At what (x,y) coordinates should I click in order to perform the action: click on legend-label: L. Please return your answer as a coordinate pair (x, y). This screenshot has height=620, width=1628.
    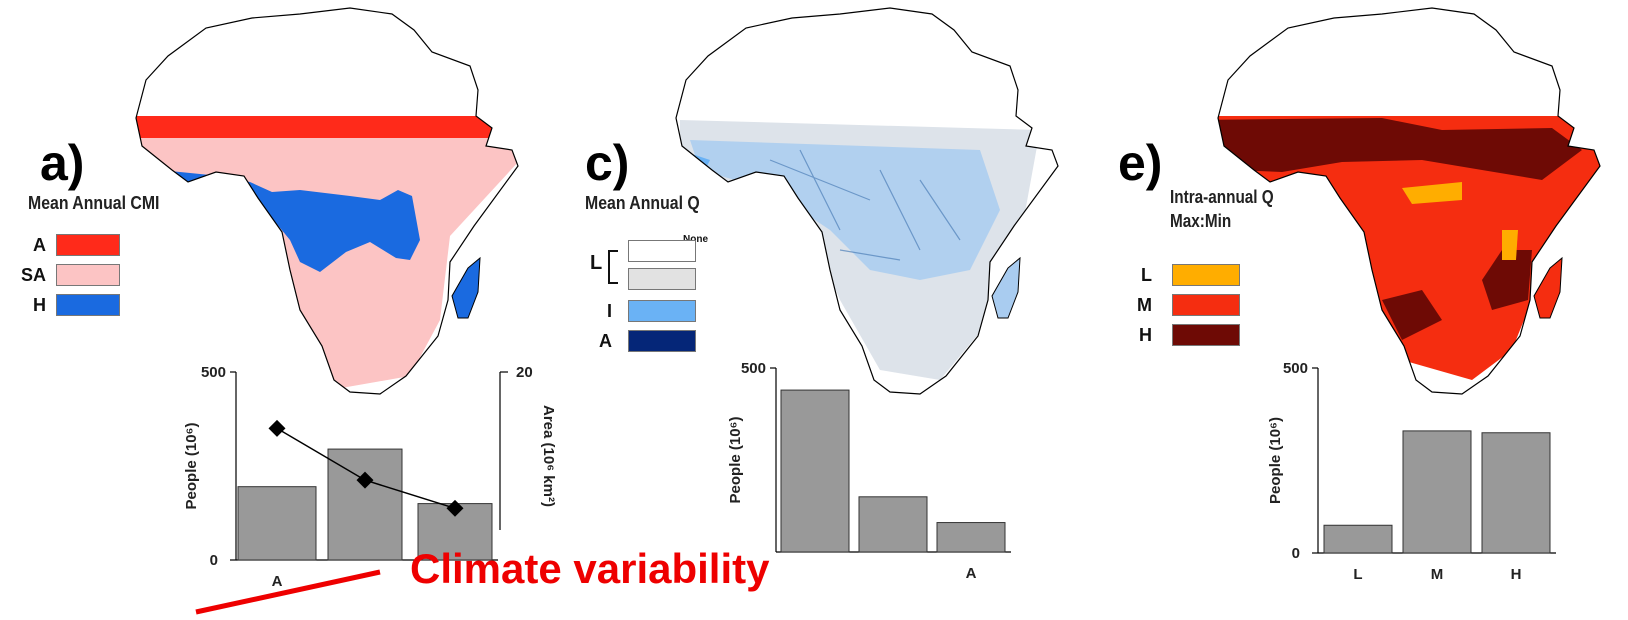
    Looking at the image, I should click on (1146, 274).